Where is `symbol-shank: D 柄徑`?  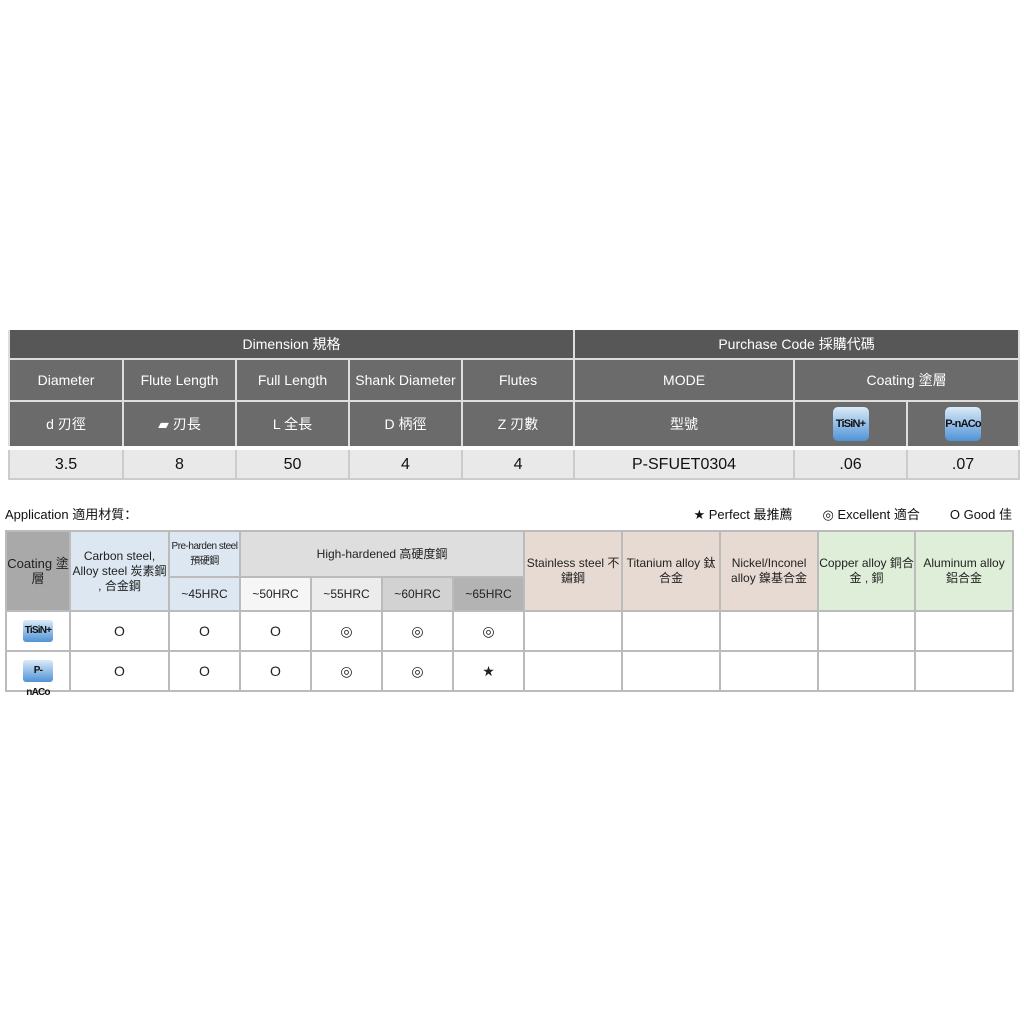
symbol-shank: D 柄徑 is located at coordinates (405, 424).